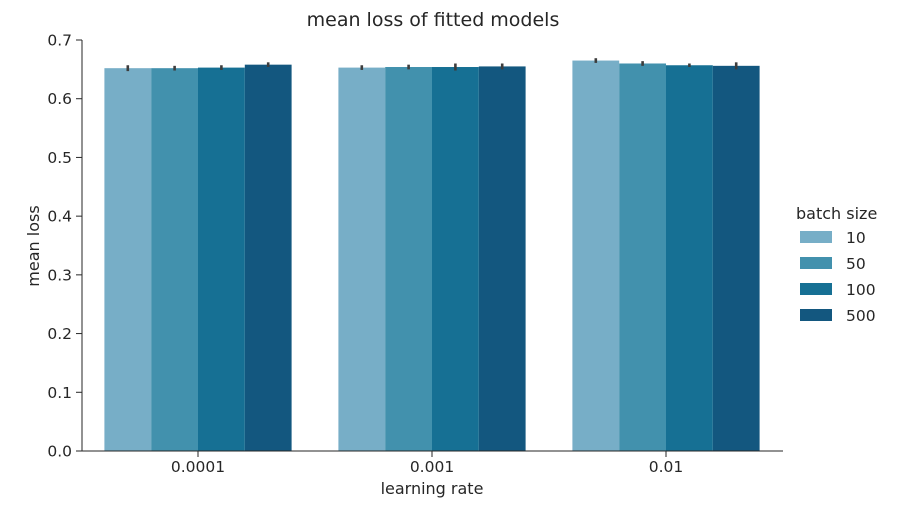 This screenshot has width=897, height=527. I want to click on bar-500-0.01, so click(736, 258).